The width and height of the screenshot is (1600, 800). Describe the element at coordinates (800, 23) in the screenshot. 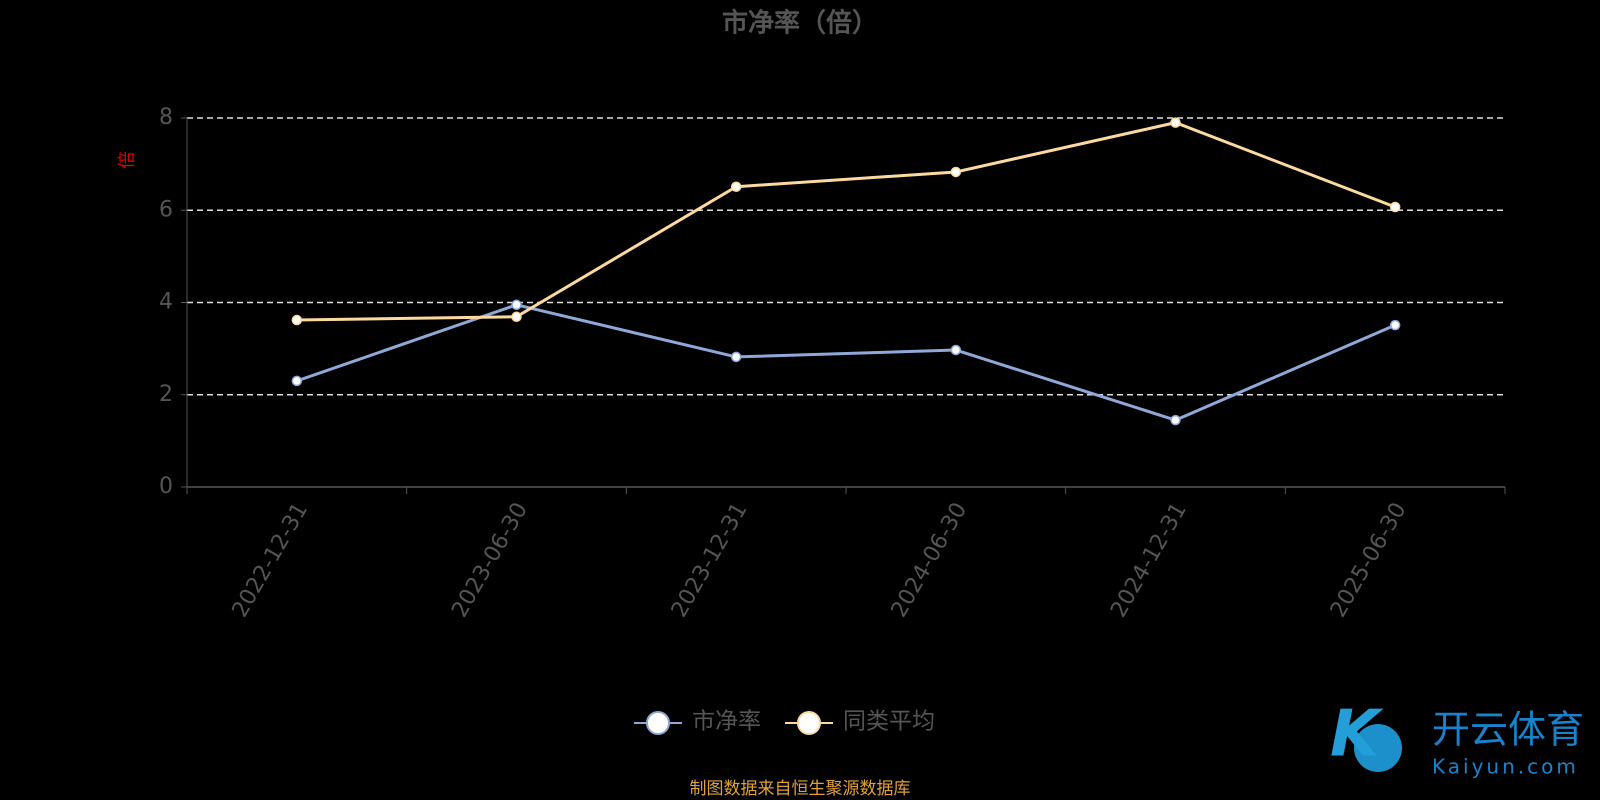

I see `chart-title: 市净率（倍）` at that location.